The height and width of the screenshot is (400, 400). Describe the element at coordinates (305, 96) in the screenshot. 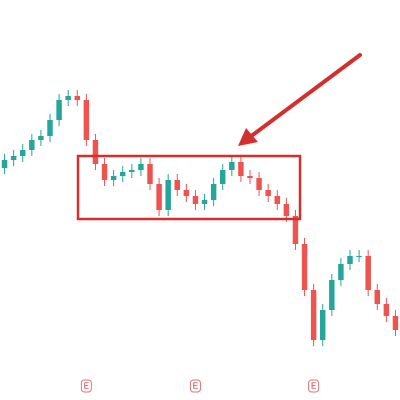

I see `arrow-shaft` at that location.